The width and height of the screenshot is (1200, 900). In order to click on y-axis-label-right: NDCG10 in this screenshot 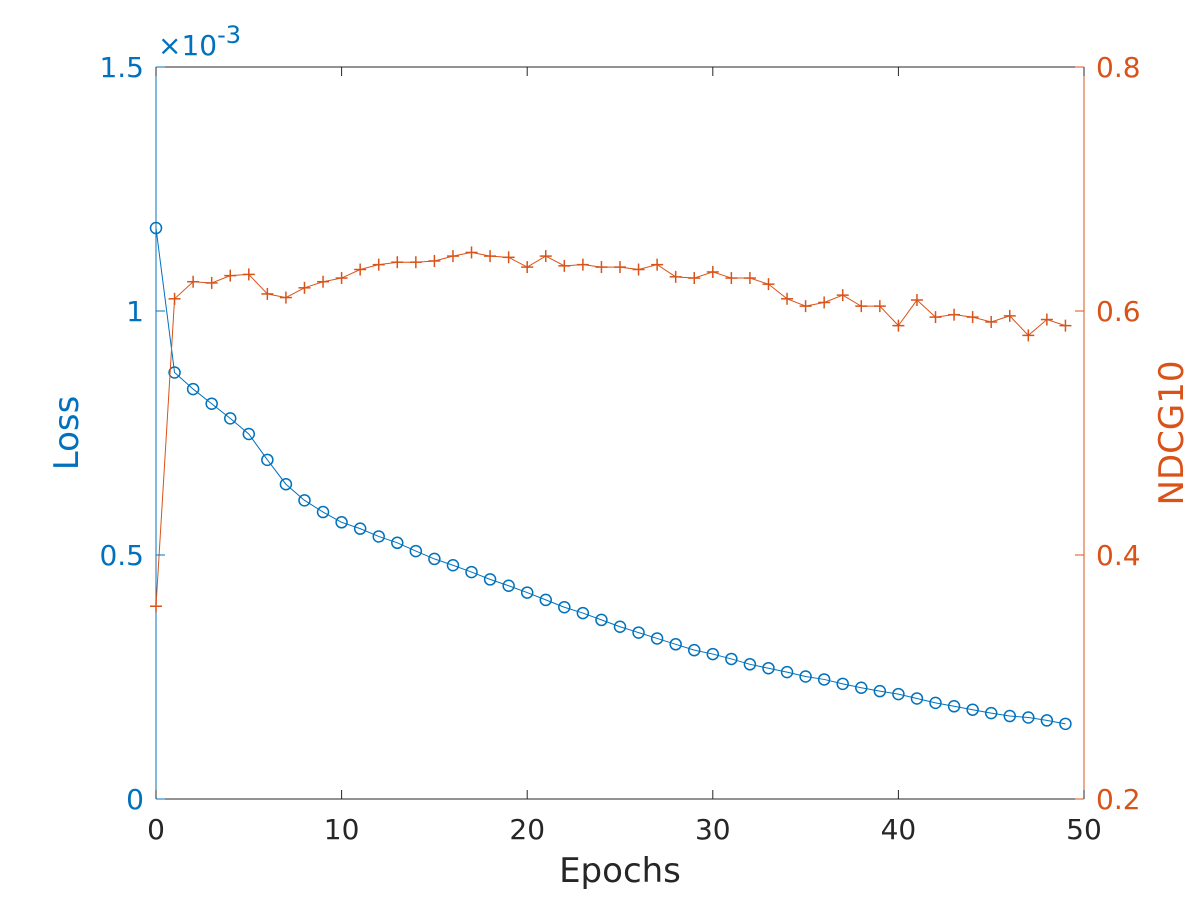, I will do `click(1172, 433)`.